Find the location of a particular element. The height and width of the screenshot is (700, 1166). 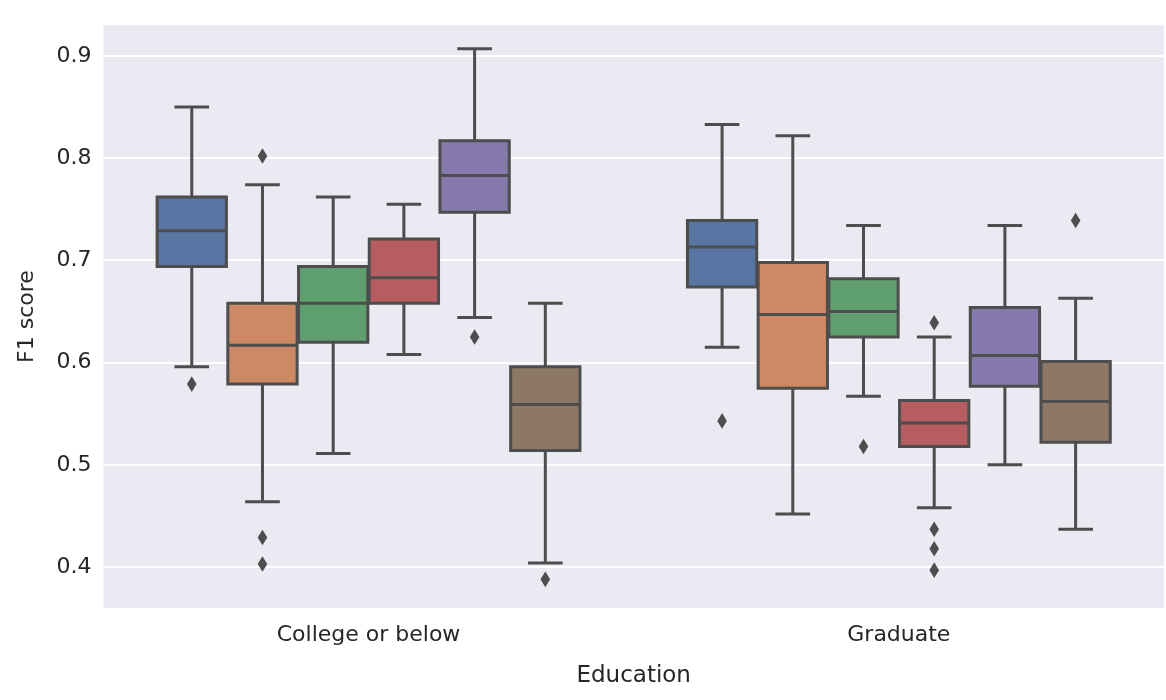

y-tick-label: 0.9 is located at coordinates (74, 54).